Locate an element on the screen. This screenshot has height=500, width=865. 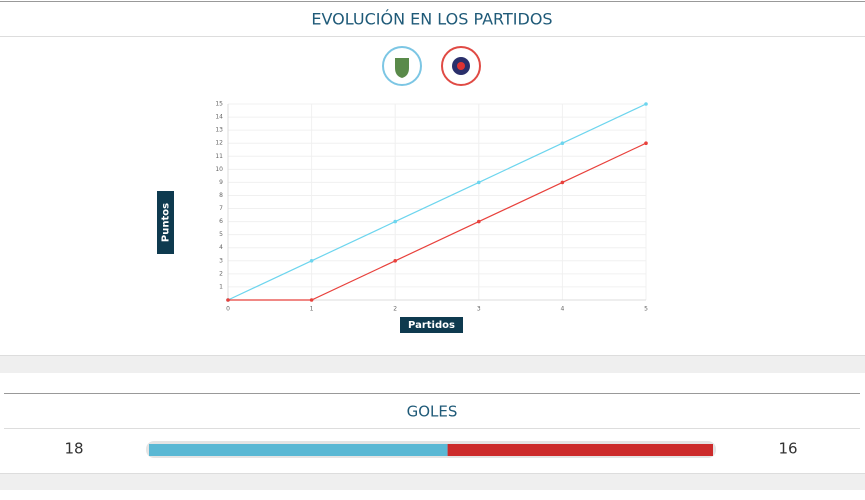
away-goals: 16 is located at coordinates (787, 449).